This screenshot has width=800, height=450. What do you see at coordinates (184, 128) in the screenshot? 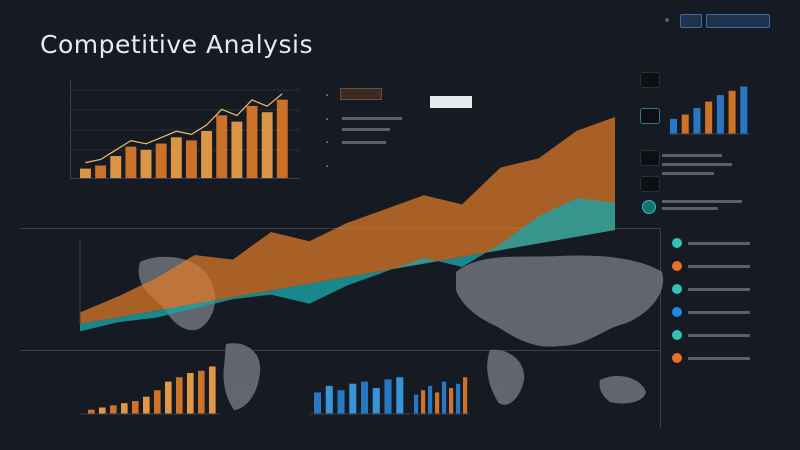
I see `trend-line` at bounding box center [184, 128].